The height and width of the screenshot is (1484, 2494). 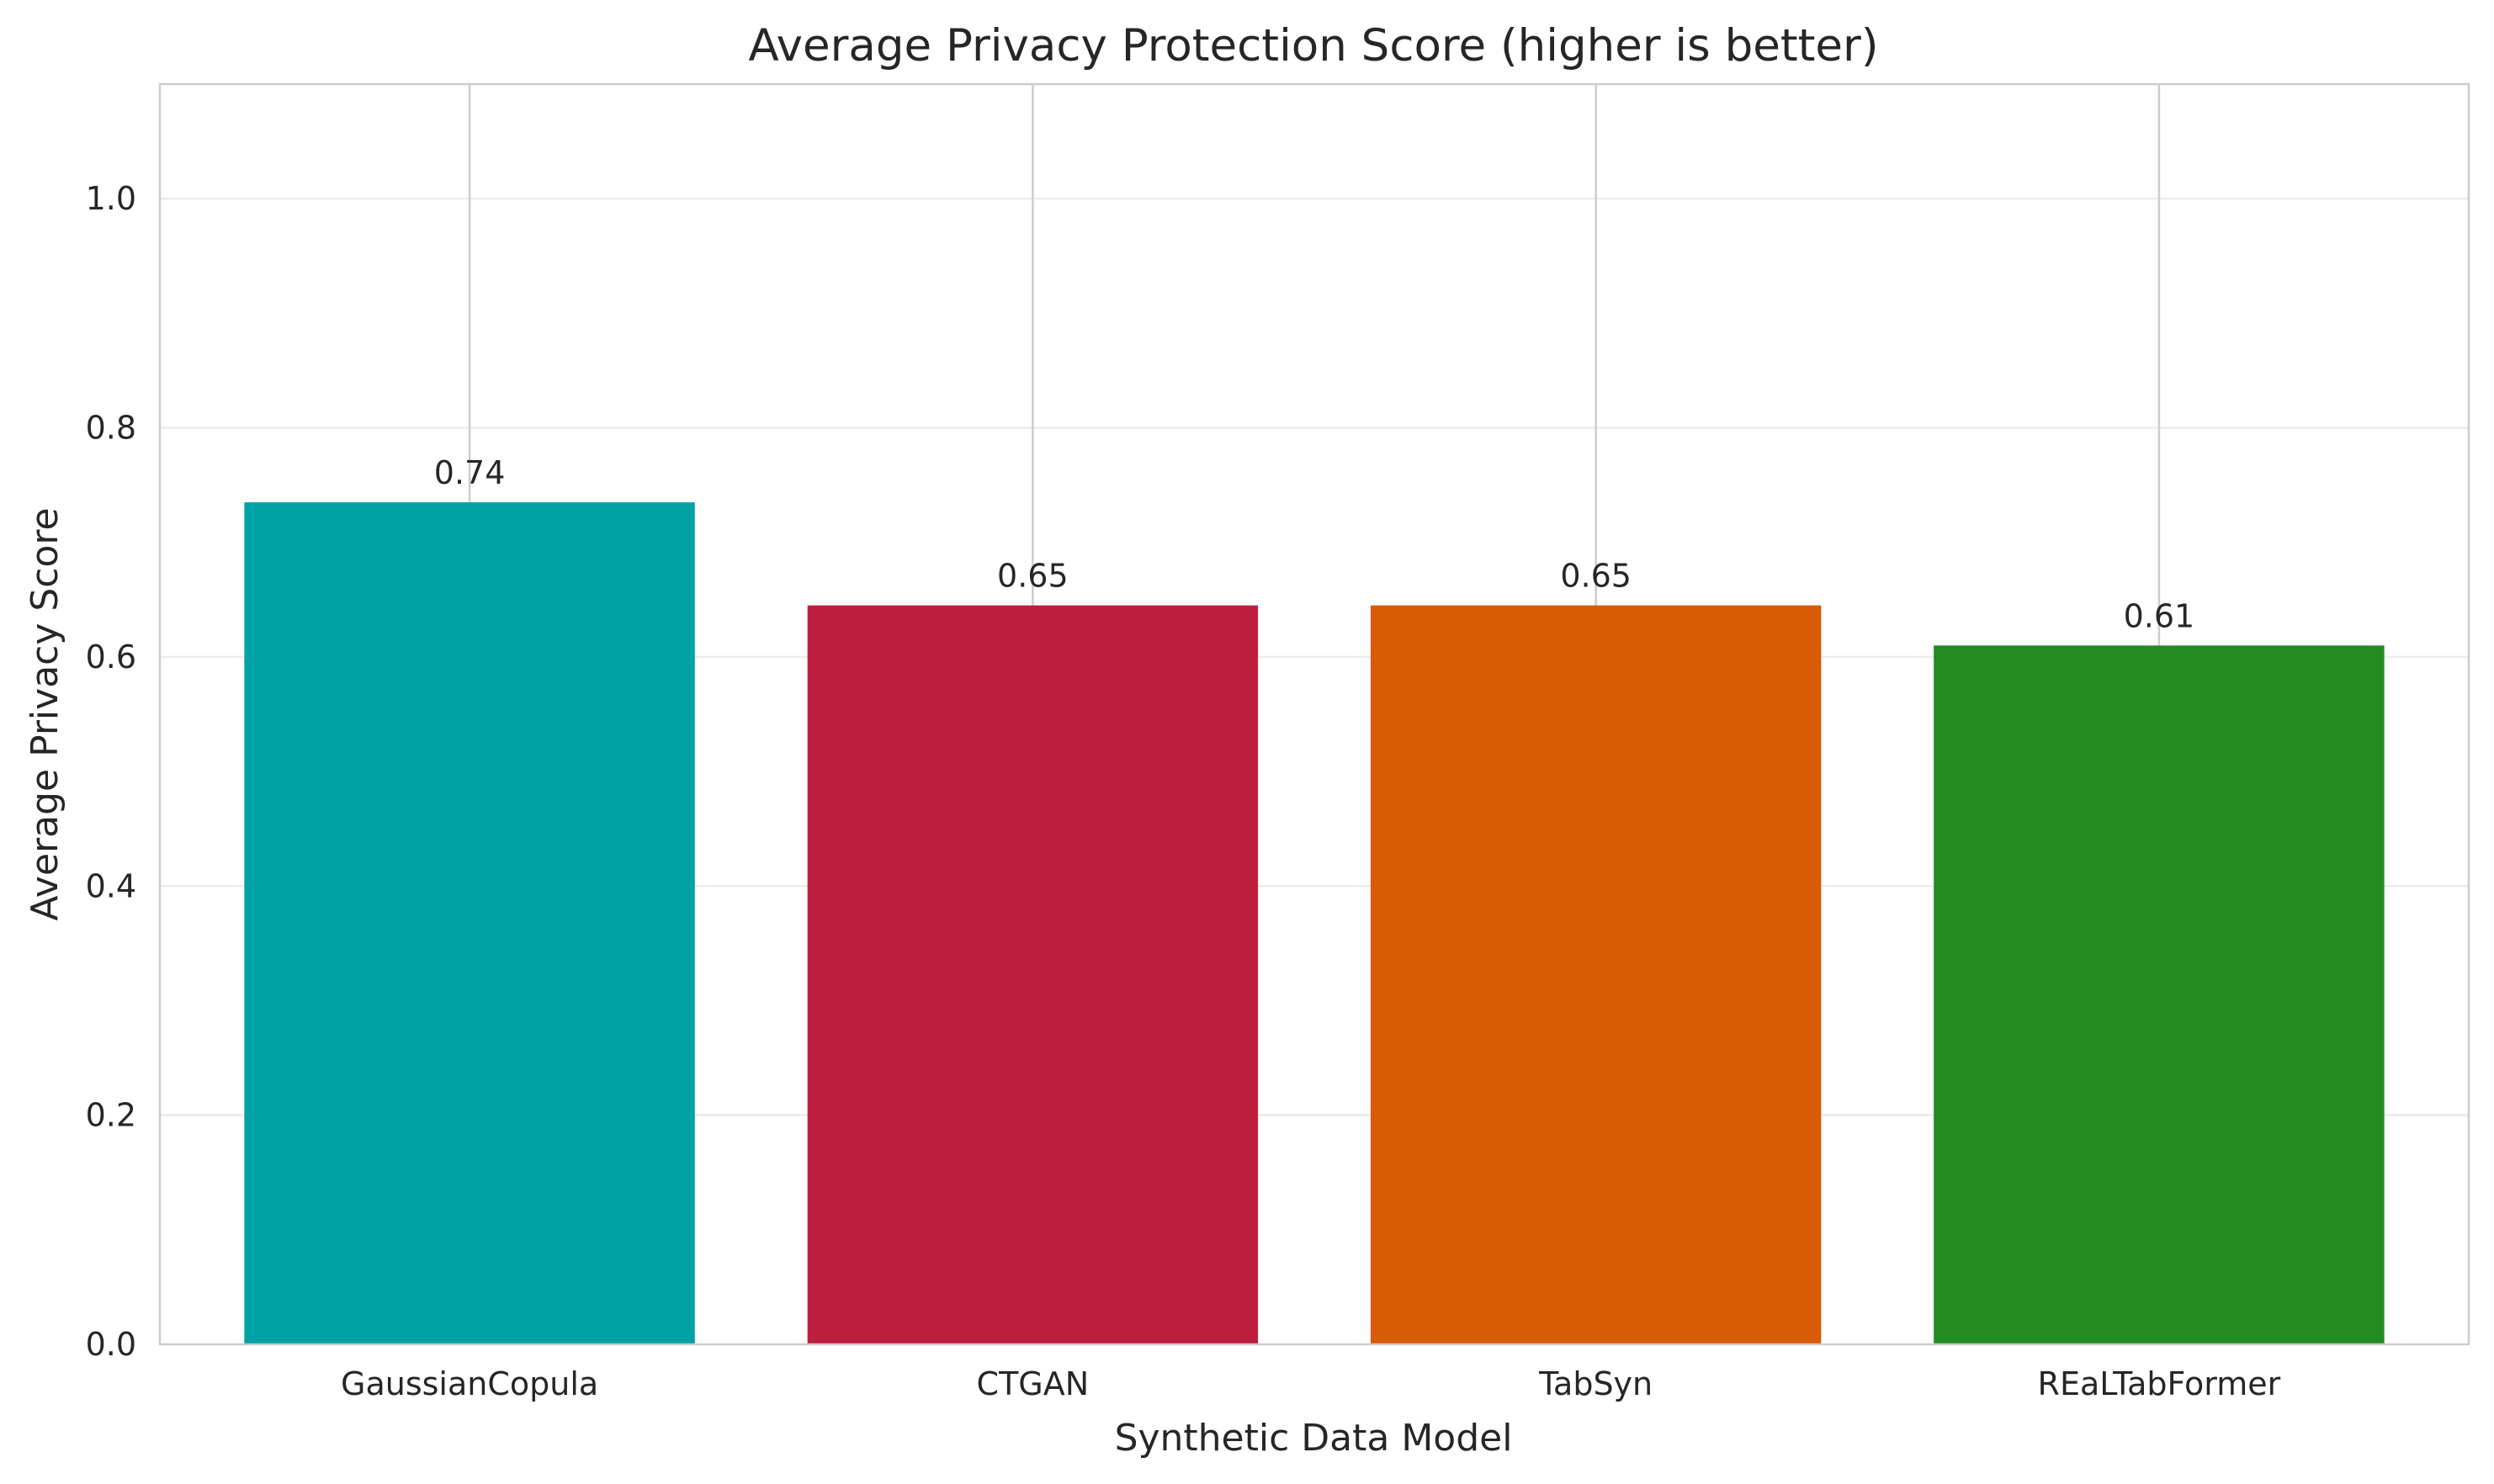 I want to click on data-labels: 0.74 0.65 0.65 0.61, so click(x=1314, y=544).